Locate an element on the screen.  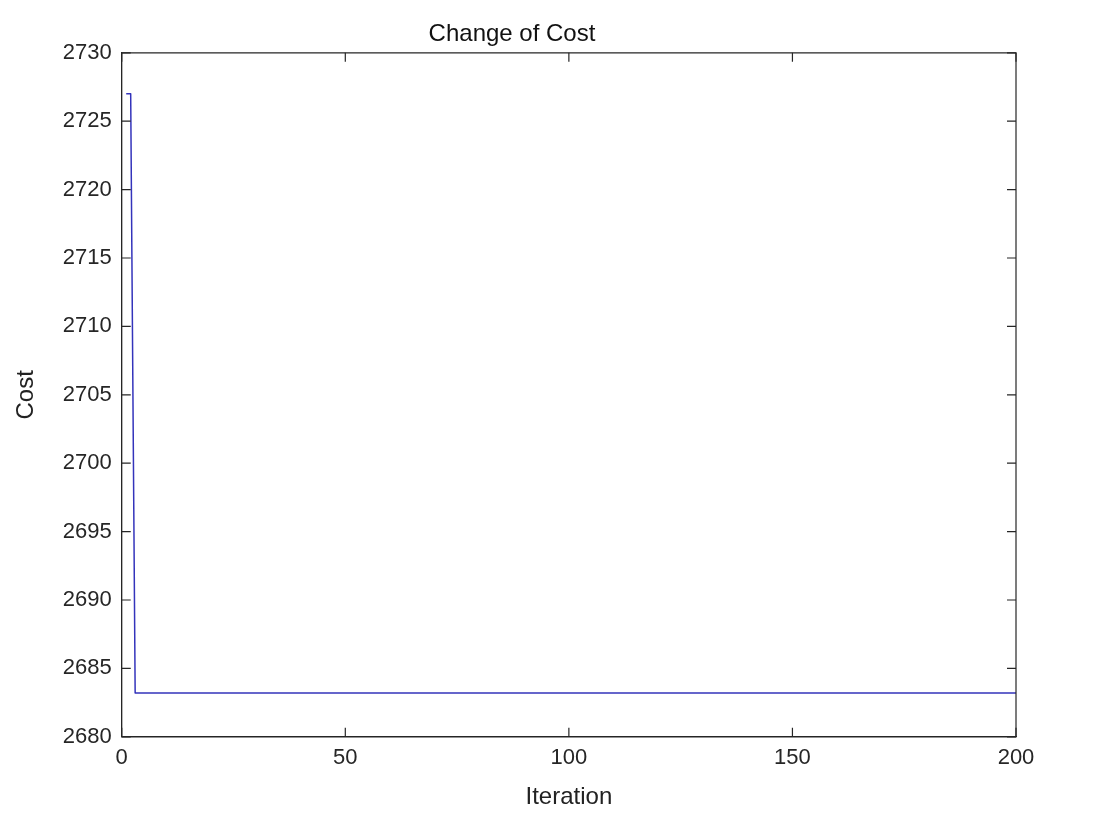
y-tick-label: 2720 is located at coordinates (87, 188).